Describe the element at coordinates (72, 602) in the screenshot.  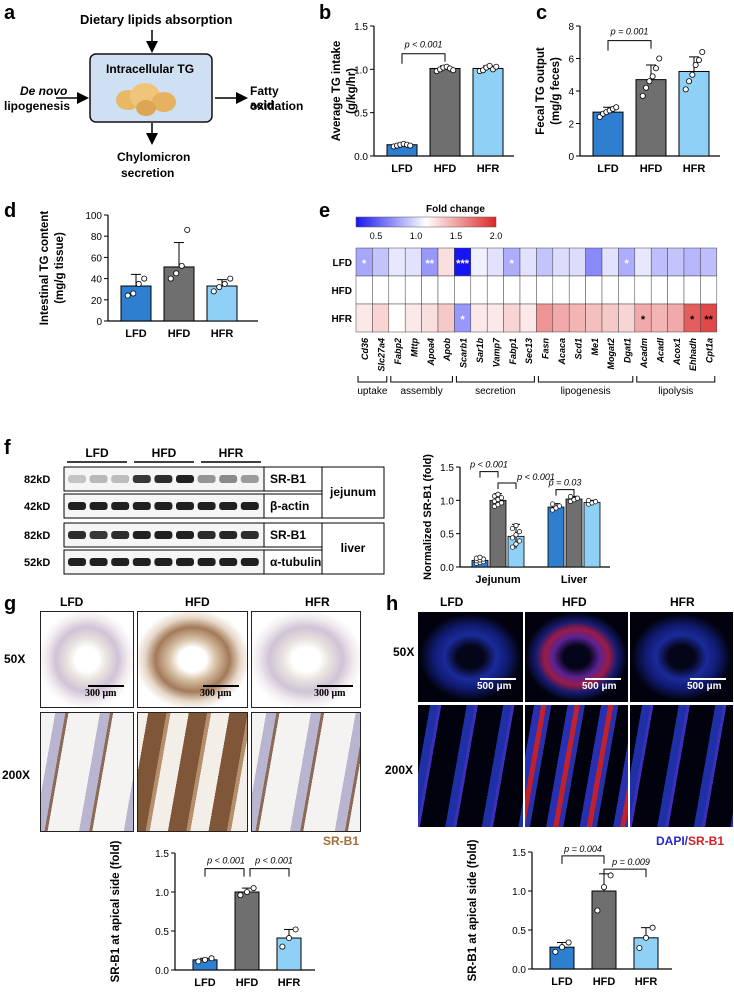
I see `g-col-lfd: LFD` at that location.